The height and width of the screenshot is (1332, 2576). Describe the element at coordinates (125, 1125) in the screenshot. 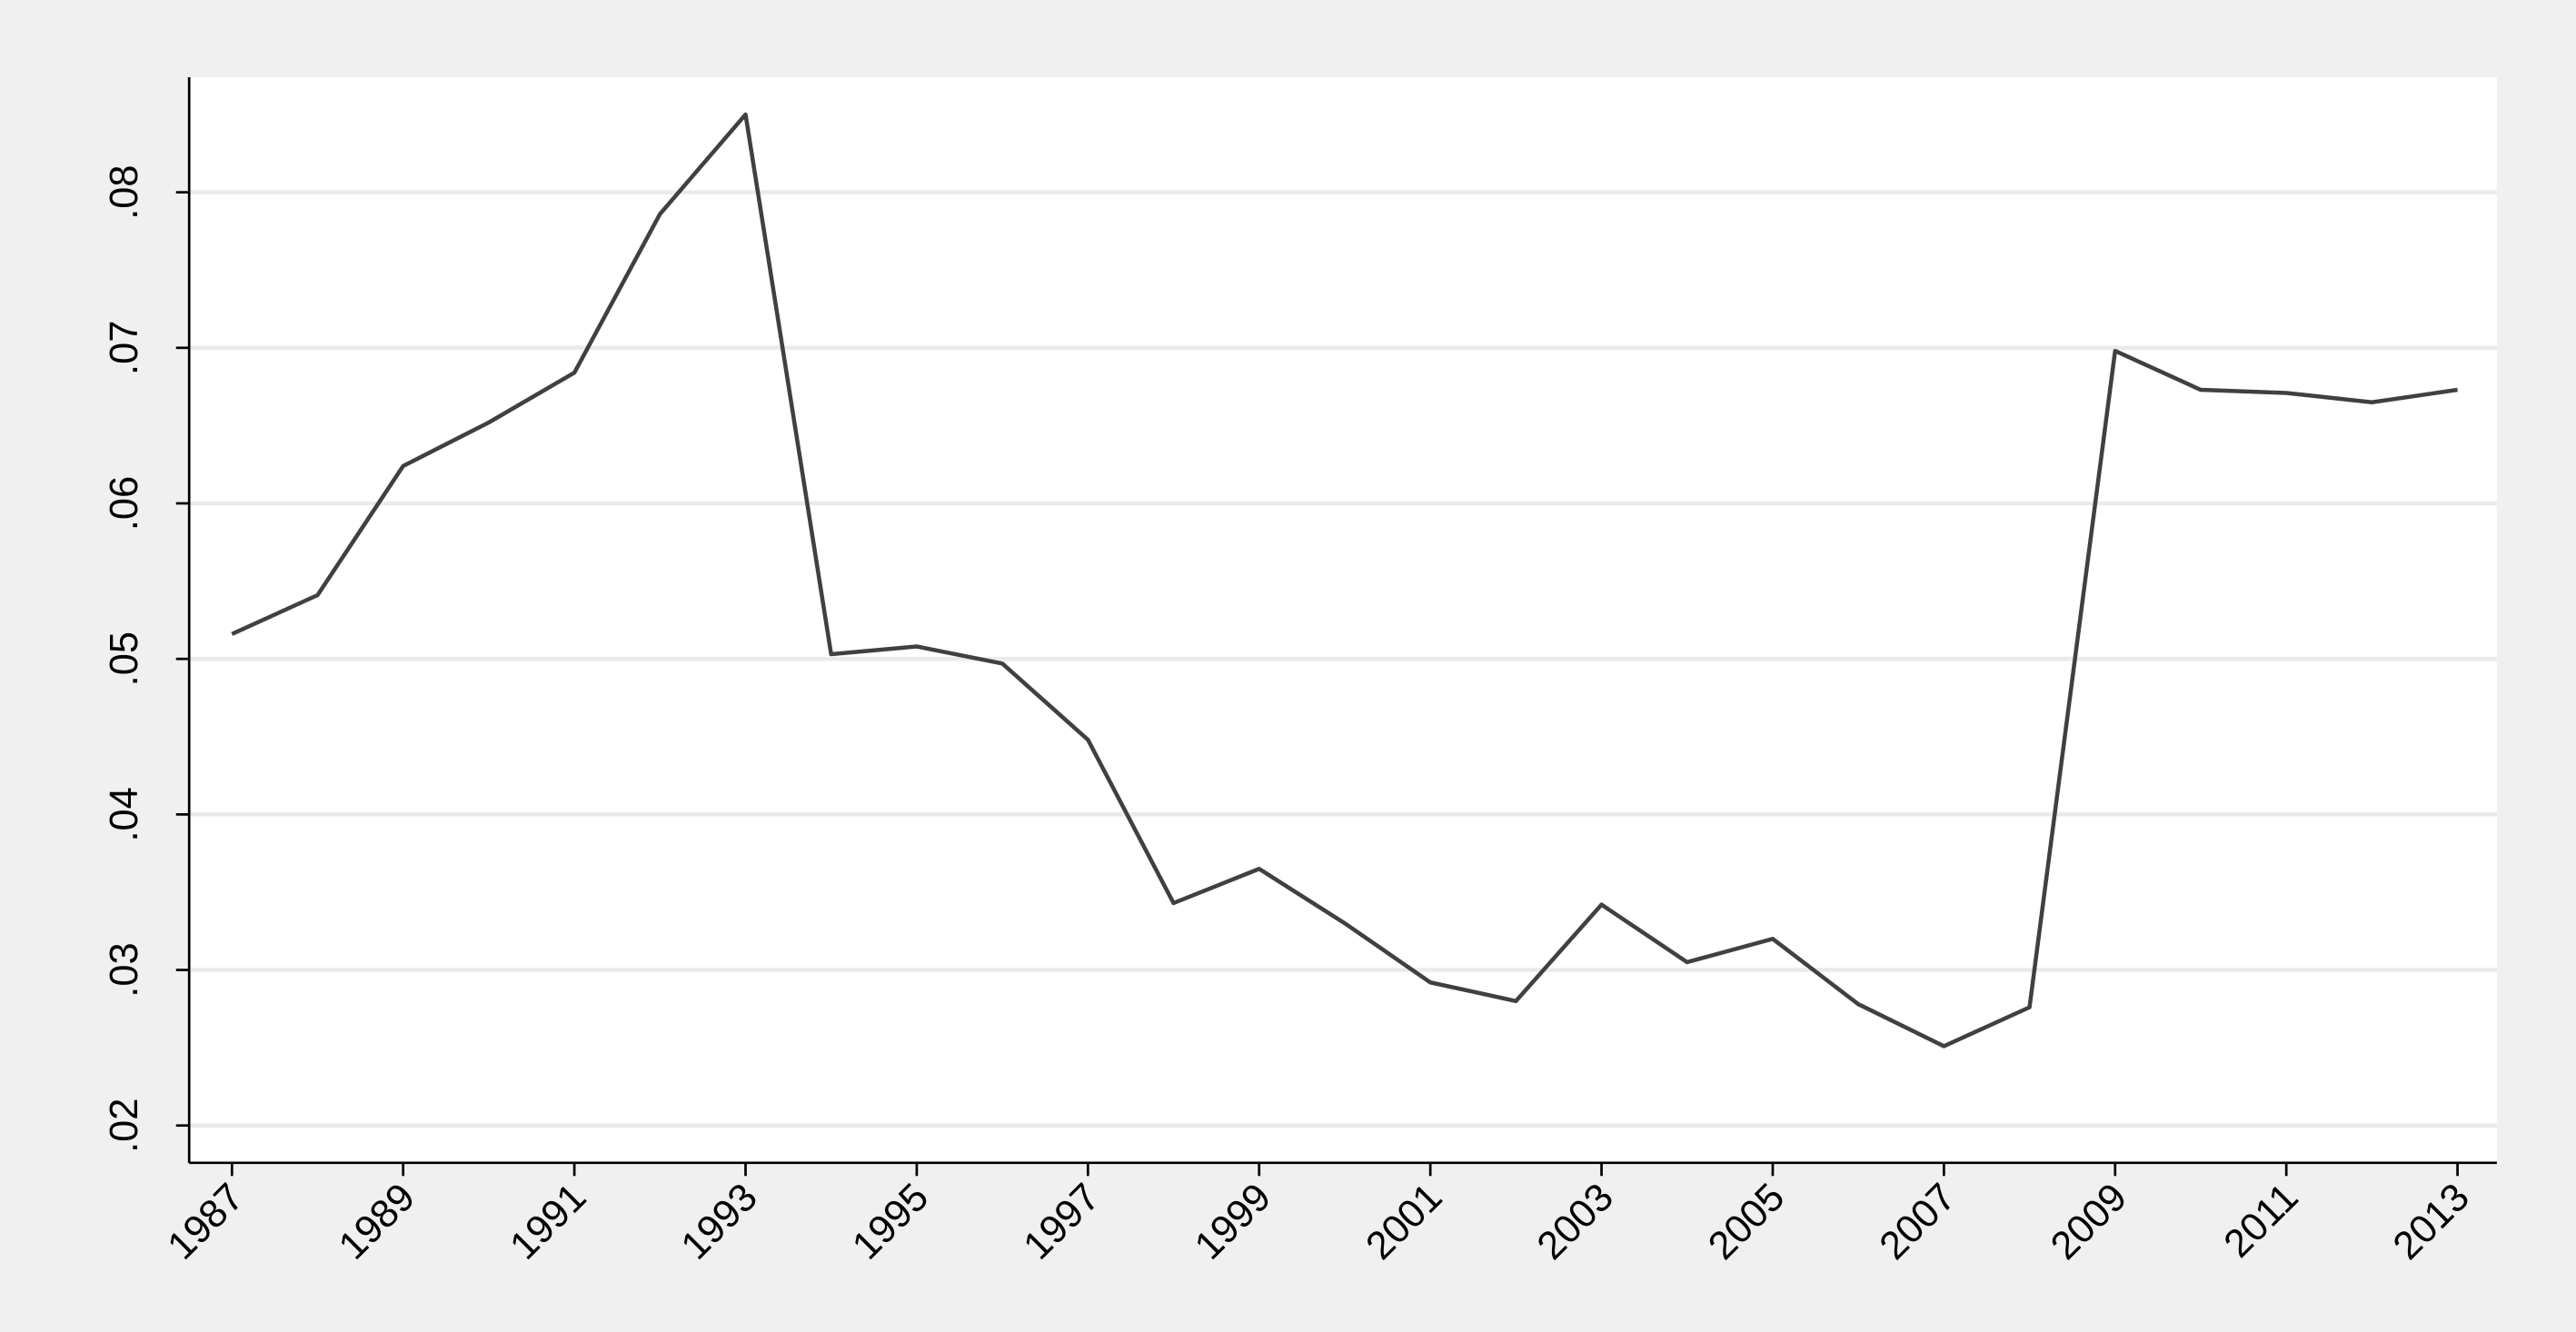

I see `y-tick-label: .02` at that location.